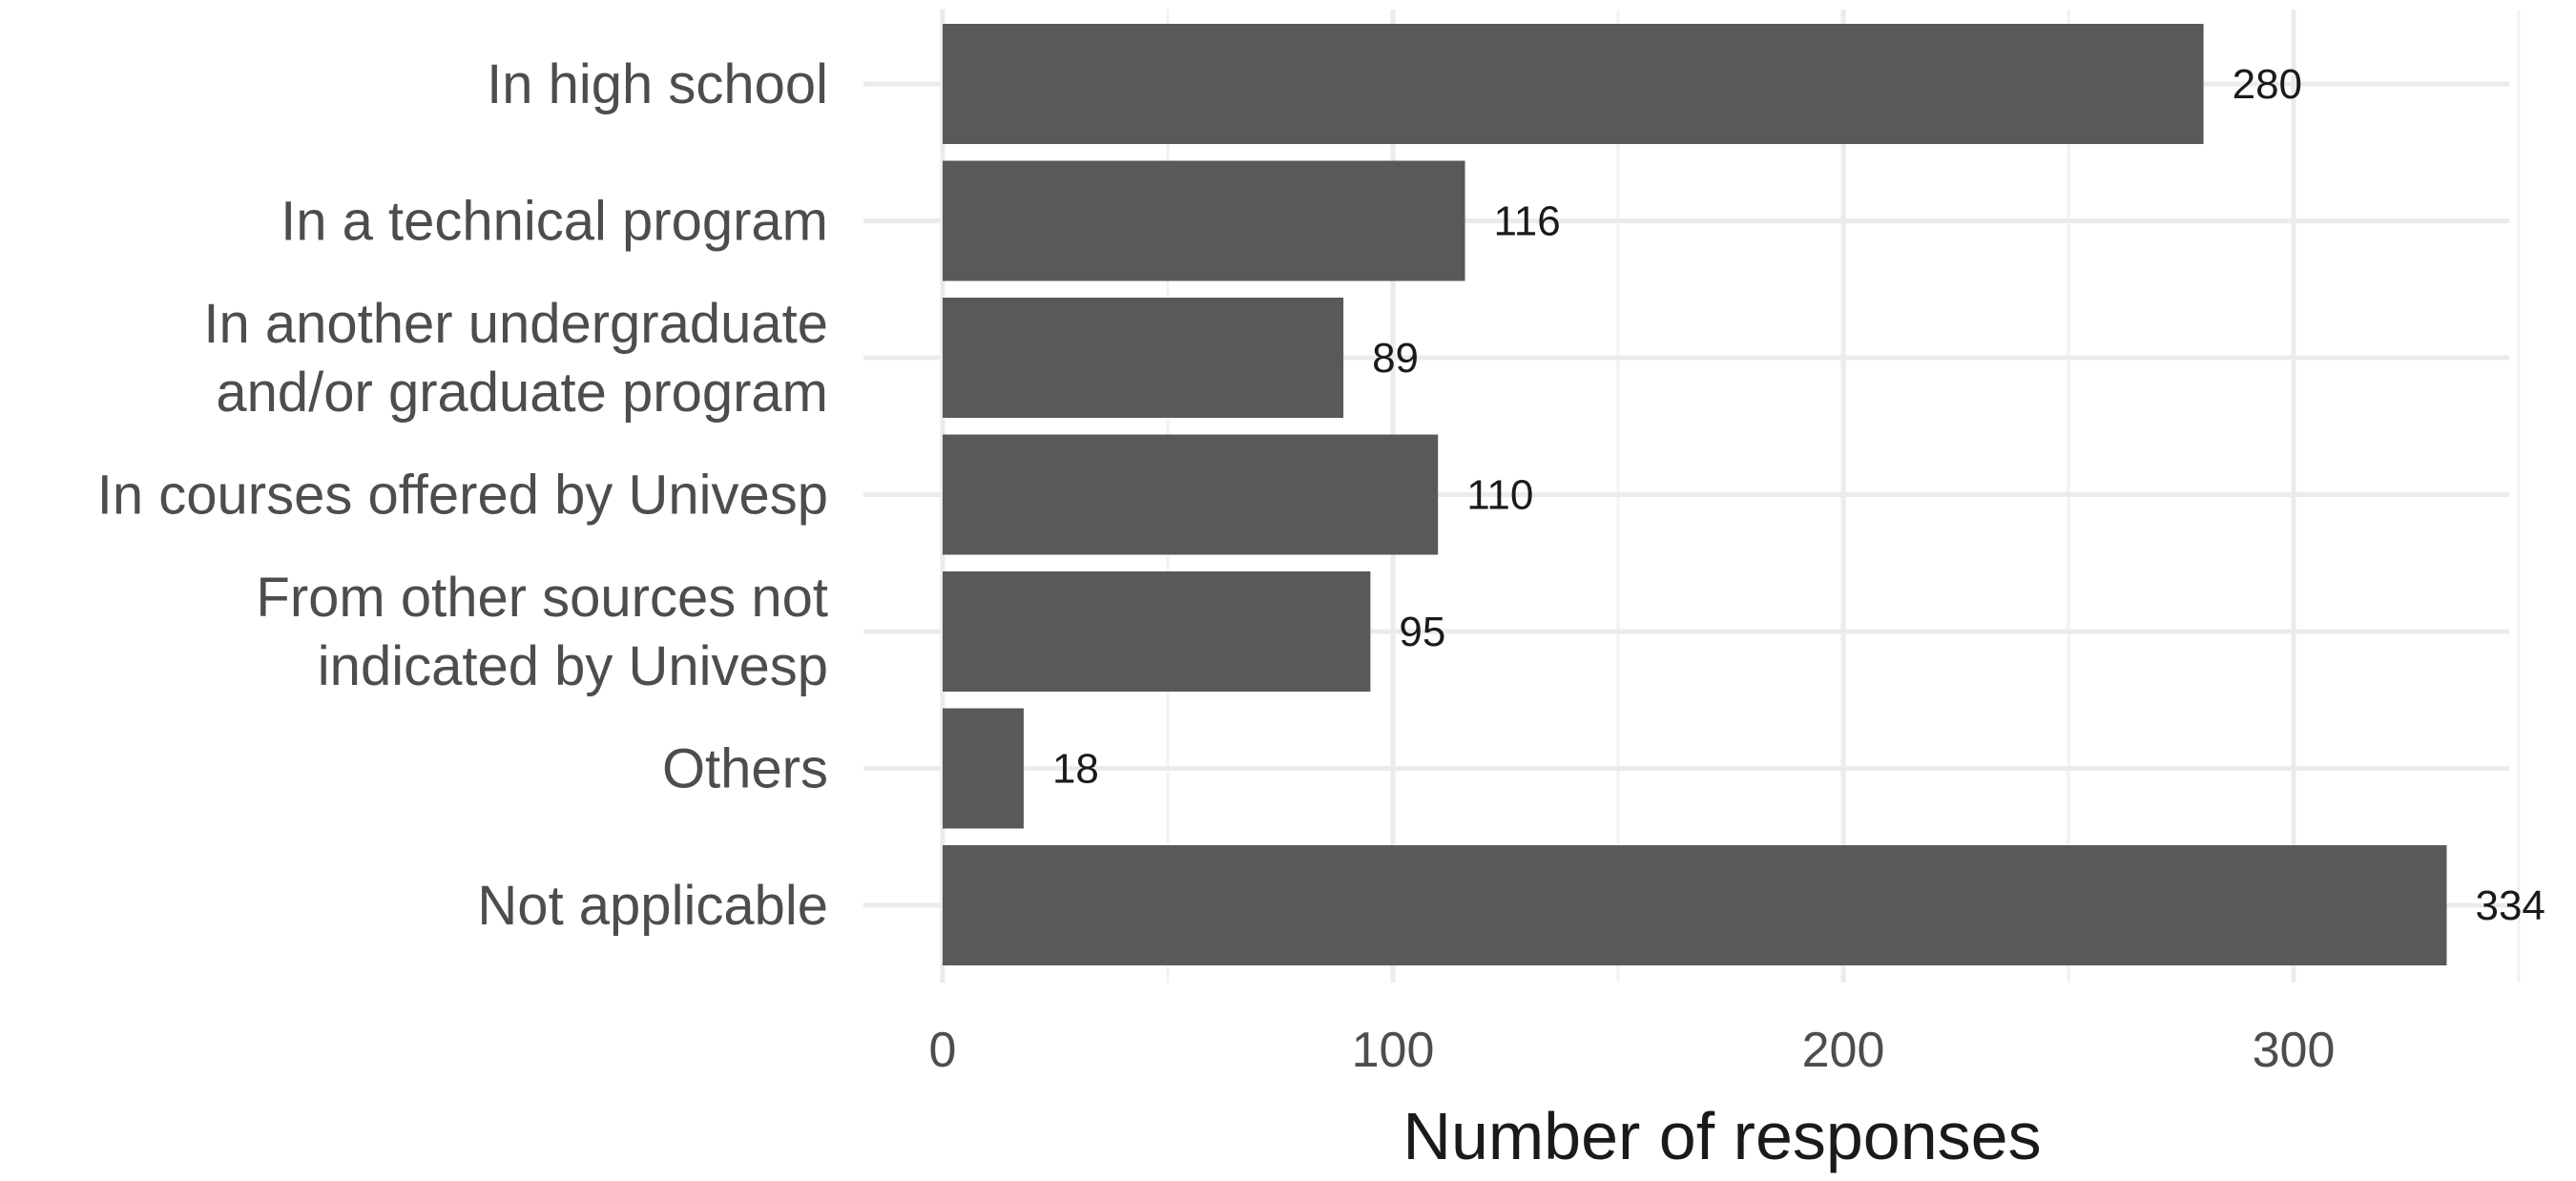 The width and height of the screenshot is (2576, 1181). What do you see at coordinates (554, 222) in the screenshot?
I see `category-label: In a technical program` at bounding box center [554, 222].